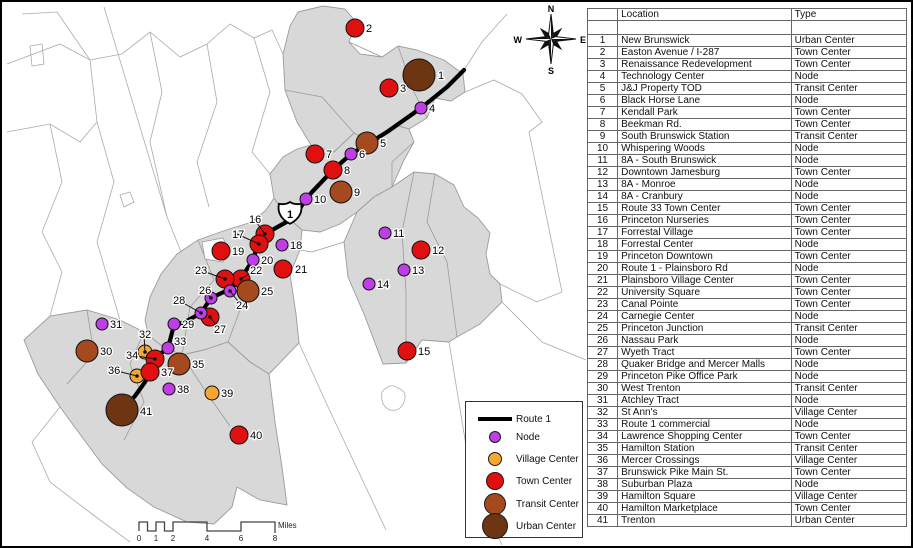 Image resolution: width=913 pixels, height=548 pixels. What do you see at coordinates (704, 304) in the screenshot?
I see `row-location: Canal Pointe` at bounding box center [704, 304].